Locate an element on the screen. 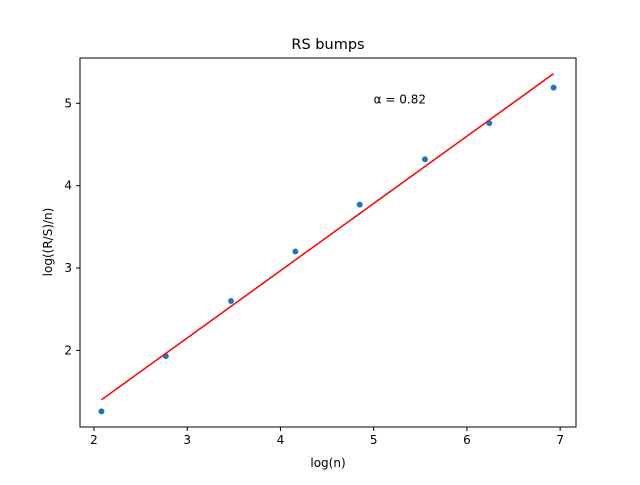 The width and height of the screenshot is (640, 485). x-tick-label: 4 is located at coordinates (281, 440).